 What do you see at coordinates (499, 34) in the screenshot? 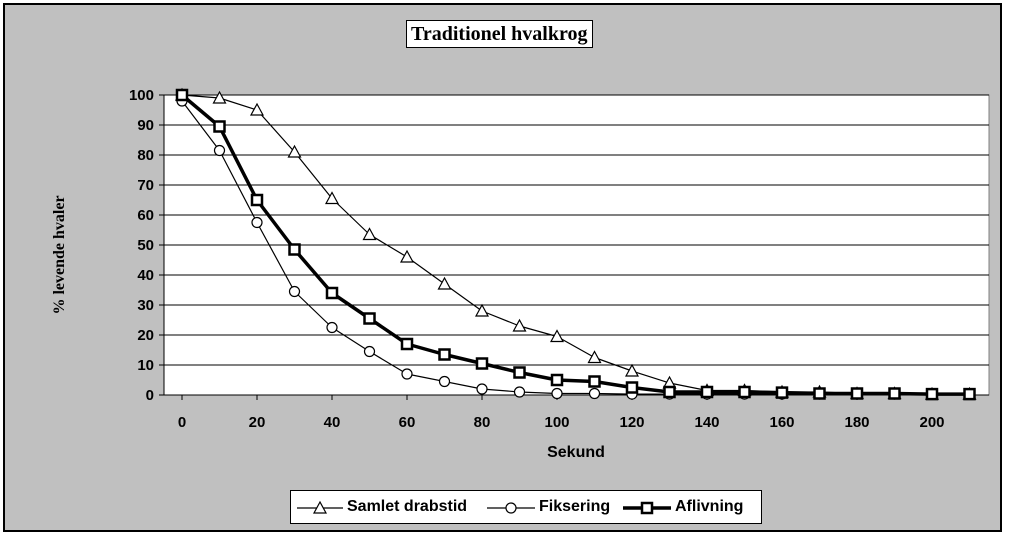
I see `chart-title: Traditionel hvalkrog` at bounding box center [499, 34].